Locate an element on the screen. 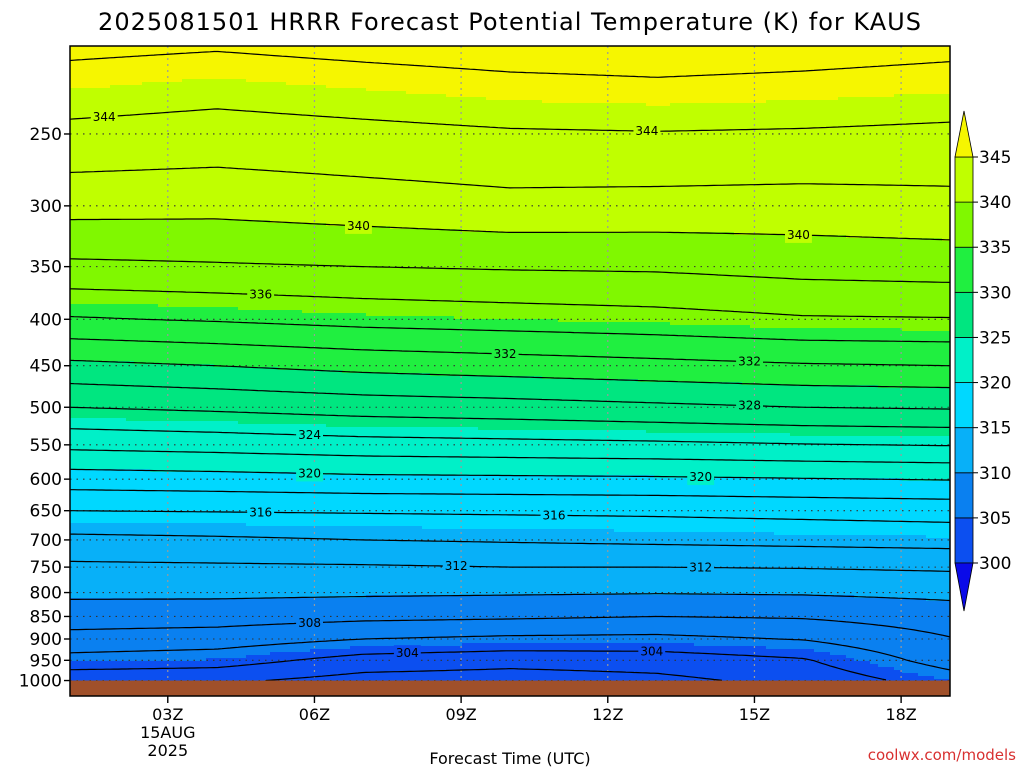 The width and height of the screenshot is (1024, 768). colorbar-label: 330 is located at coordinates (995, 293).